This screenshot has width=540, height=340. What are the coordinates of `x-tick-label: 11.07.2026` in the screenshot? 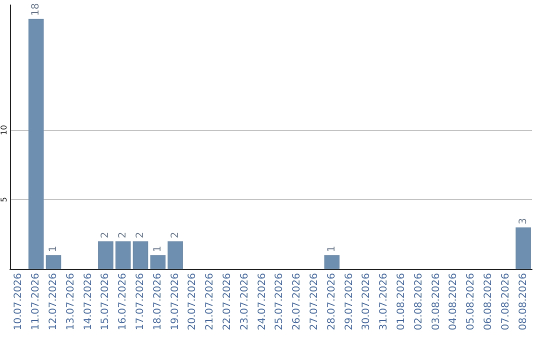 It's located at (36, 301).